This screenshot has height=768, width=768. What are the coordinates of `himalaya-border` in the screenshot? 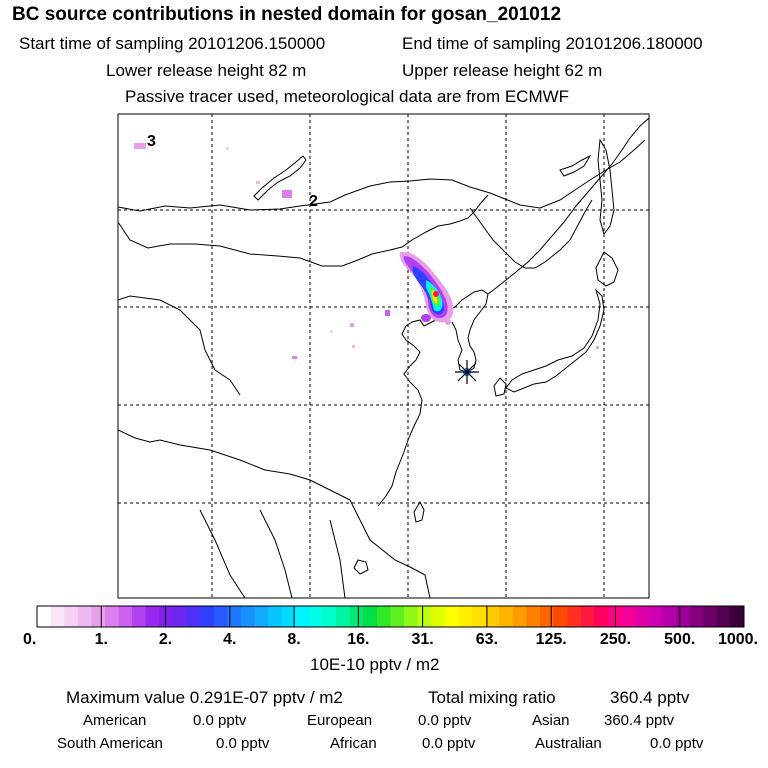 It's located at (255, 470).